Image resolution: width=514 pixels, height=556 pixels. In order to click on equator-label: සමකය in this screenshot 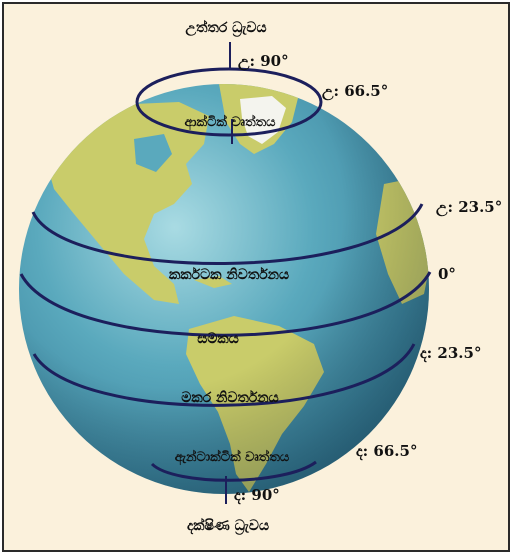, I will do `click(218, 339)`.